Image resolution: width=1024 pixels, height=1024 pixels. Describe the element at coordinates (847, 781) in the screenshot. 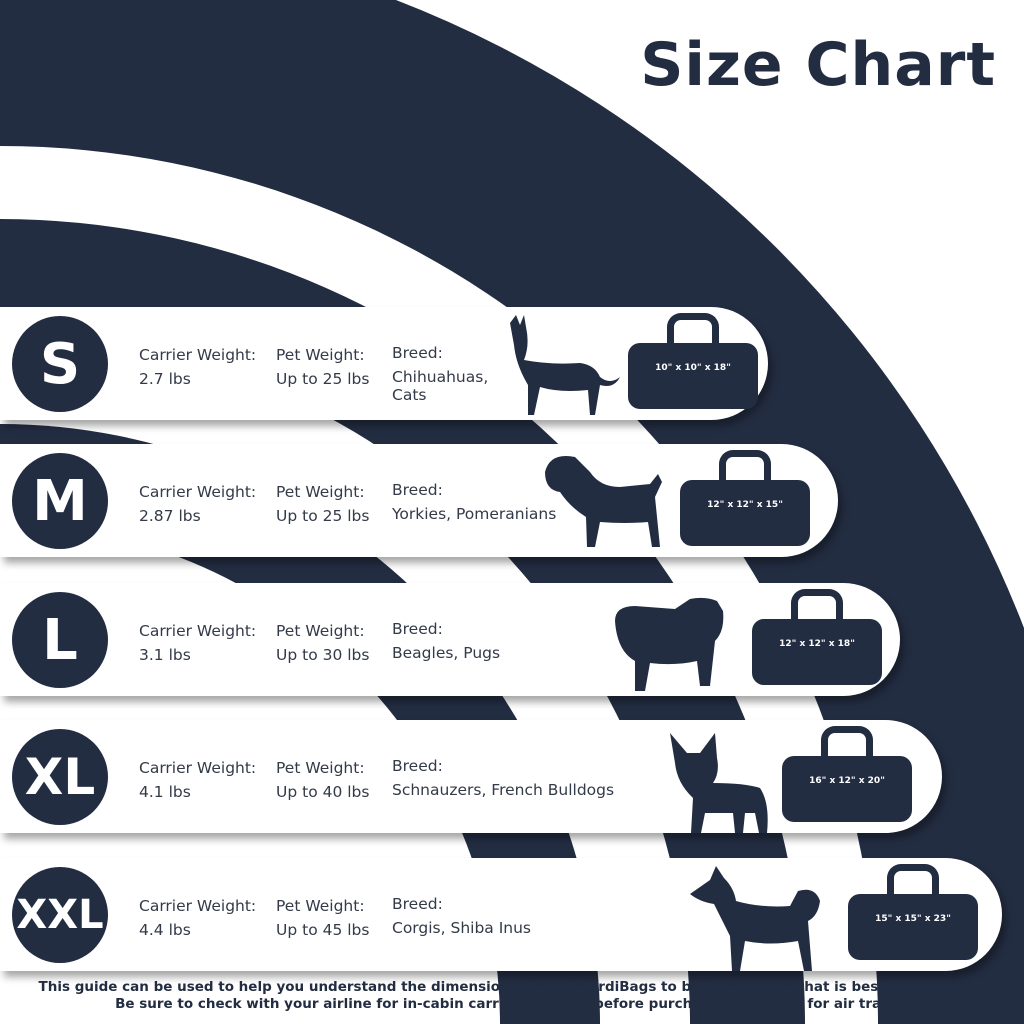

I see `bag-dimensions: 16" x 12" x 20"` at that location.